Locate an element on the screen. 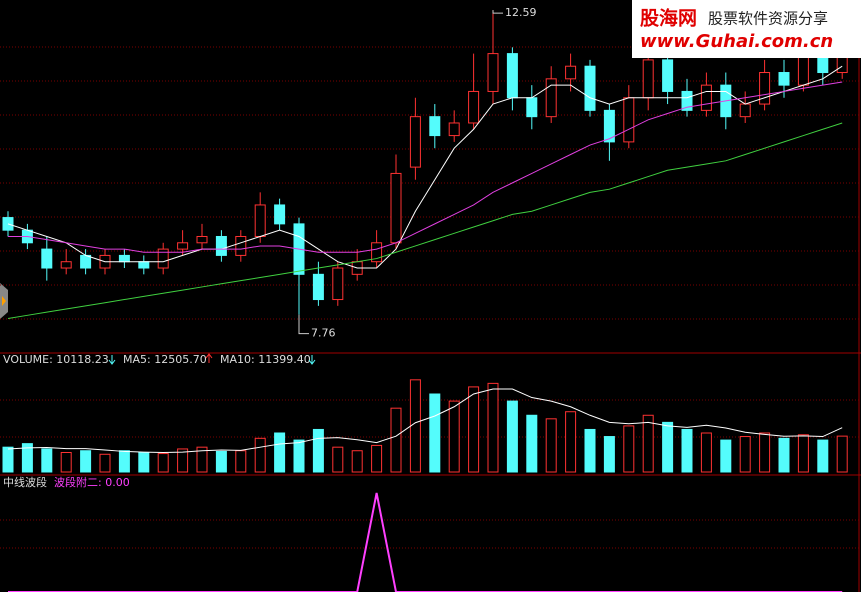 The width and height of the screenshot is (861, 592). low-label: 7.76 is located at coordinates (323, 333).